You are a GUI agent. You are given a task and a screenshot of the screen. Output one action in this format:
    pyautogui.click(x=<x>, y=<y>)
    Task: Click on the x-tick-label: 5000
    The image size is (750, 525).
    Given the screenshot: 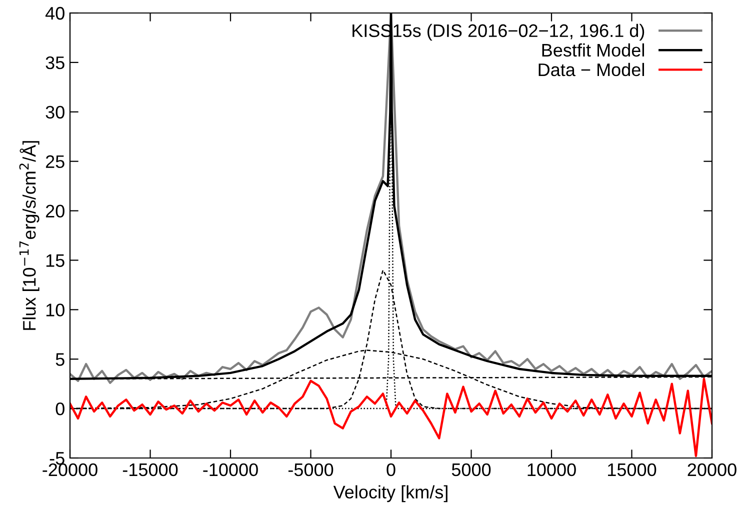 What is the action you would take?
    pyautogui.click(x=471, y=469)
    